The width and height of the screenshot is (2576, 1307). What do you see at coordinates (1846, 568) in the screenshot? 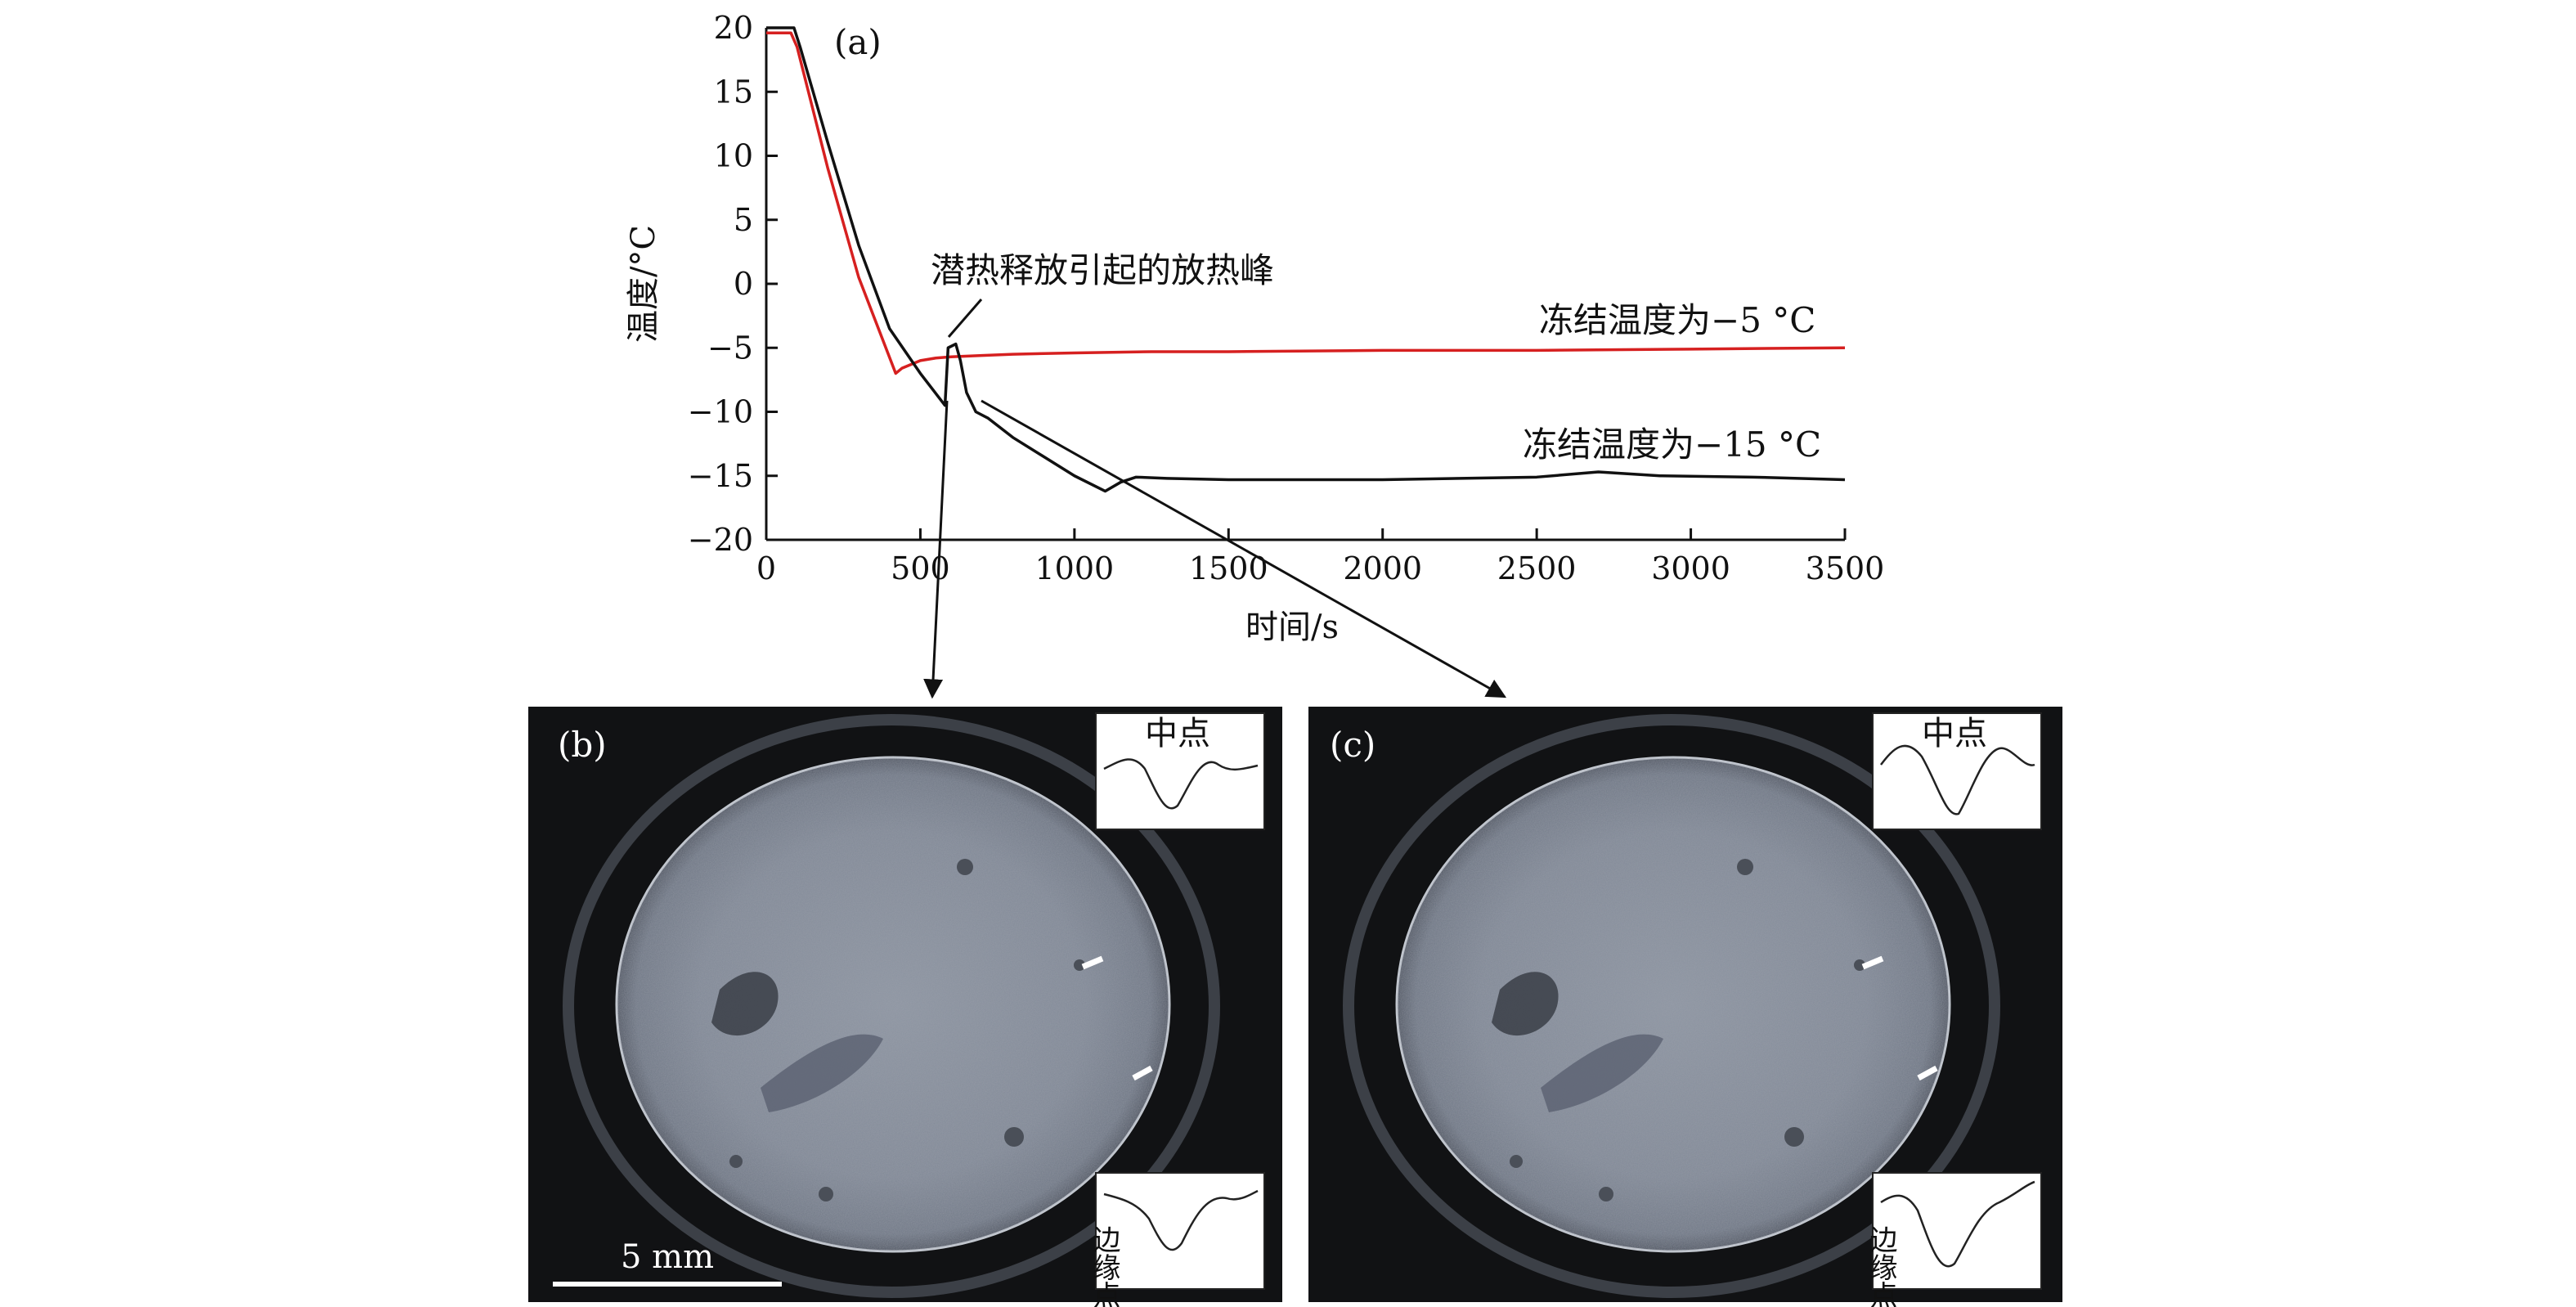
I see `x-tick-label: 3500` at bounding box center [1846, 568].